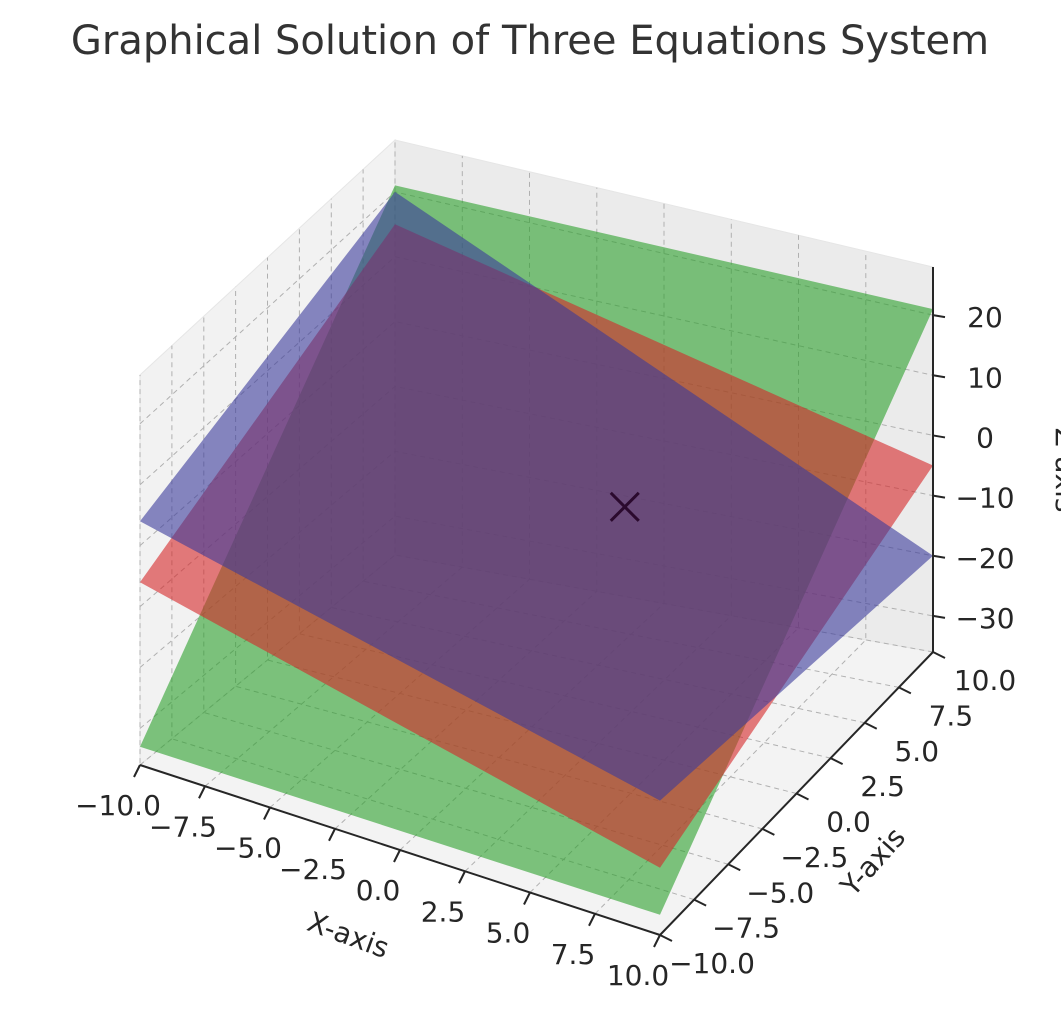 This screenshot has height=1029, width=1061. I want to click on x-tick-label: −2.5, so click(313, 869).